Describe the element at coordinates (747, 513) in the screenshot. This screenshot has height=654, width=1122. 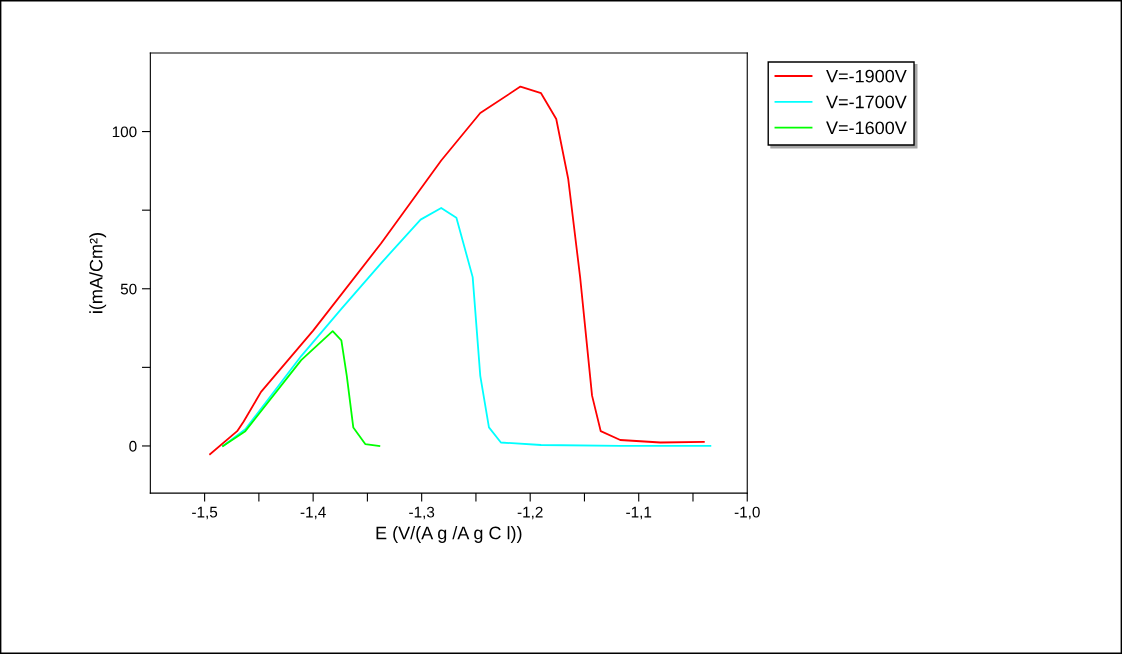
I see `x-tick-label: -1,0` at that location.